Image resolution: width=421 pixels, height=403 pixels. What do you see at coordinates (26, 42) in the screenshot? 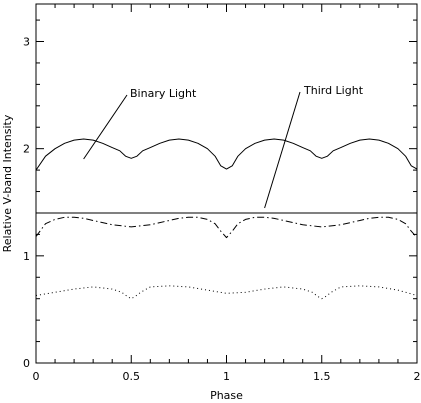
I see `y-tick-label: 3` at bounding box center [26, 42].